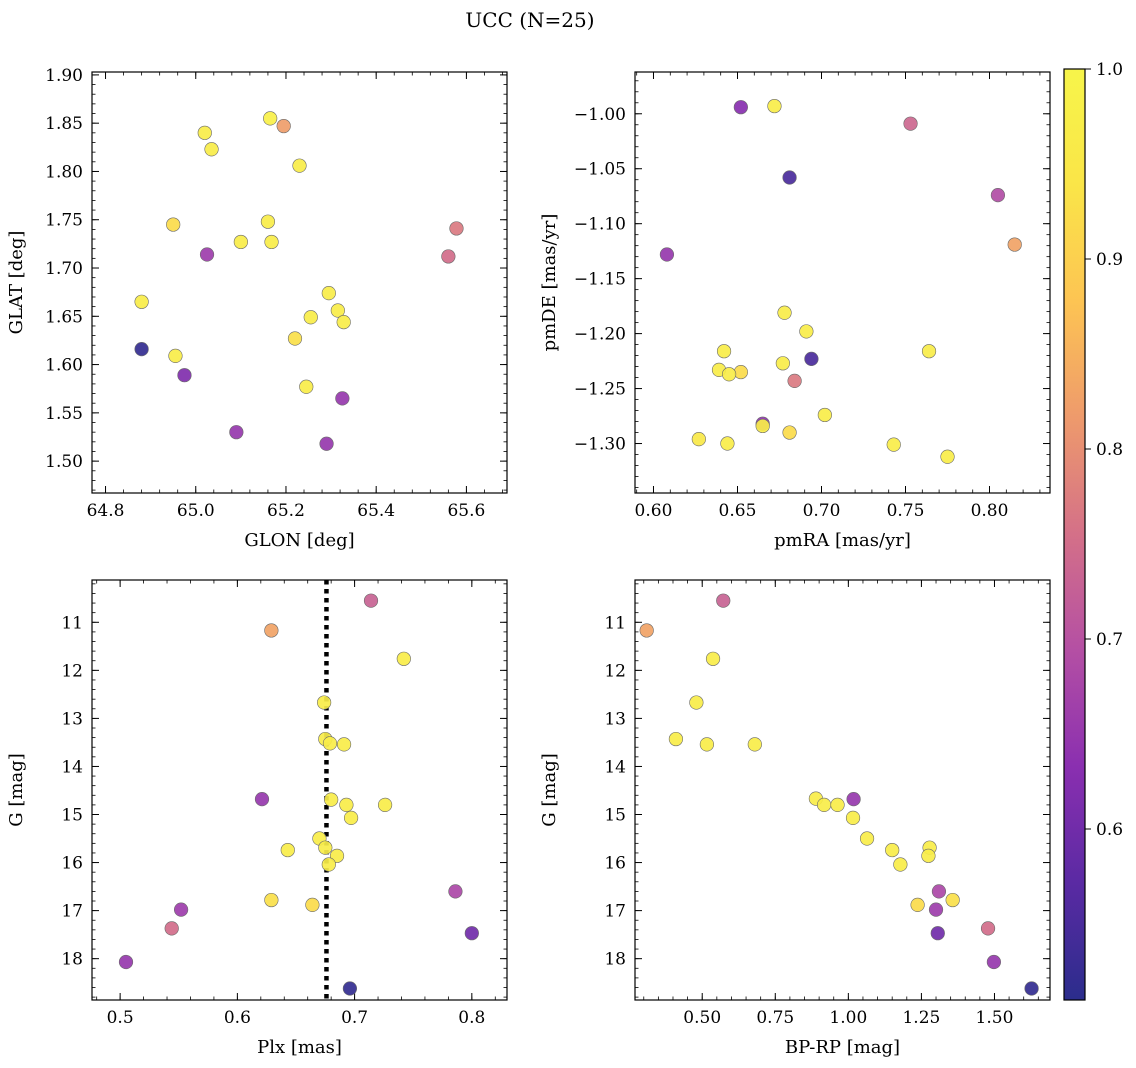 This screenshot has width=1136, height=1068. I want to click on x-tick-label: 0.60, so click(654, 511).